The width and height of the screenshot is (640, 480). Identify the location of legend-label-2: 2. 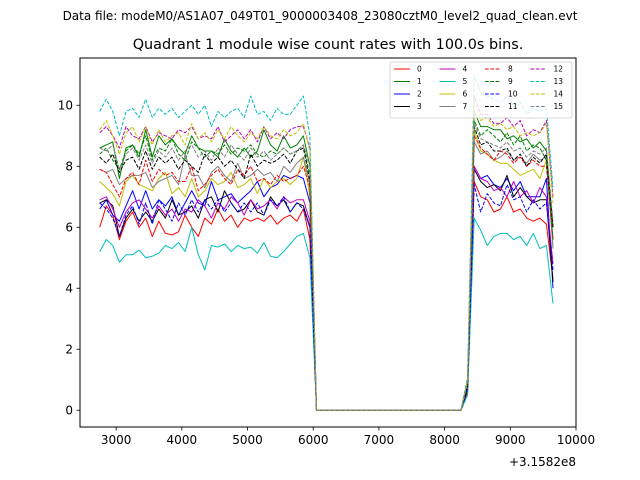
(419, 94).